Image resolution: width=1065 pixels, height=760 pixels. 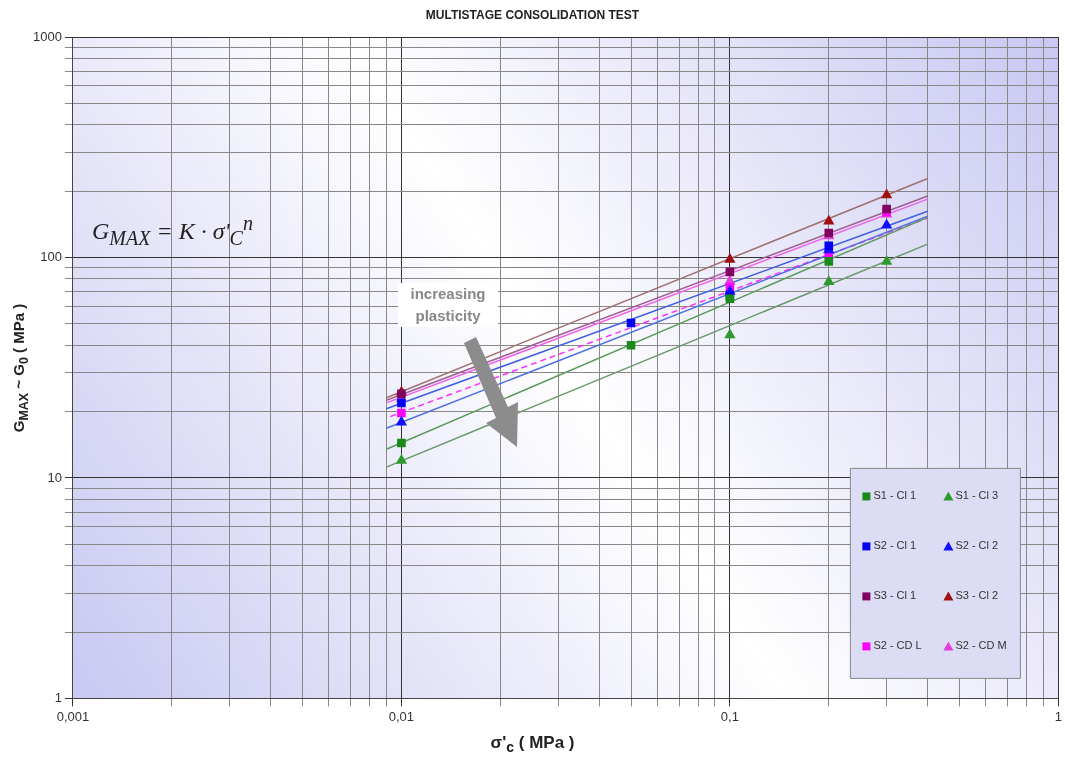 I want to click on y-tick-label: 10, so click(x=54, y=477).